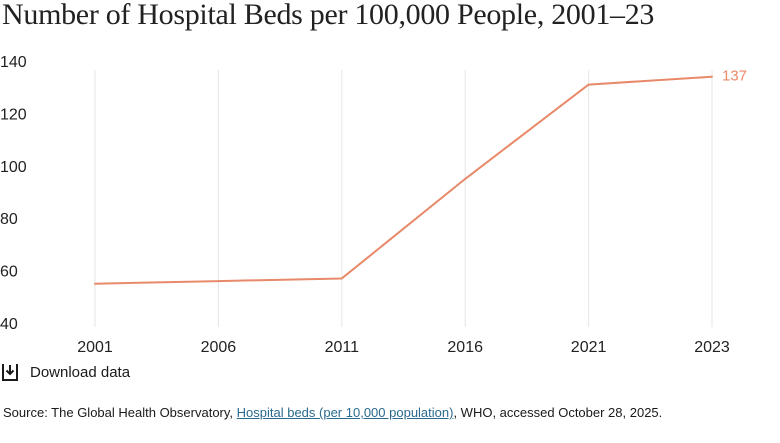 The width and height of the screenshot is (780, 443). I want to click on download-data-button: Download data, so click(65, 372).